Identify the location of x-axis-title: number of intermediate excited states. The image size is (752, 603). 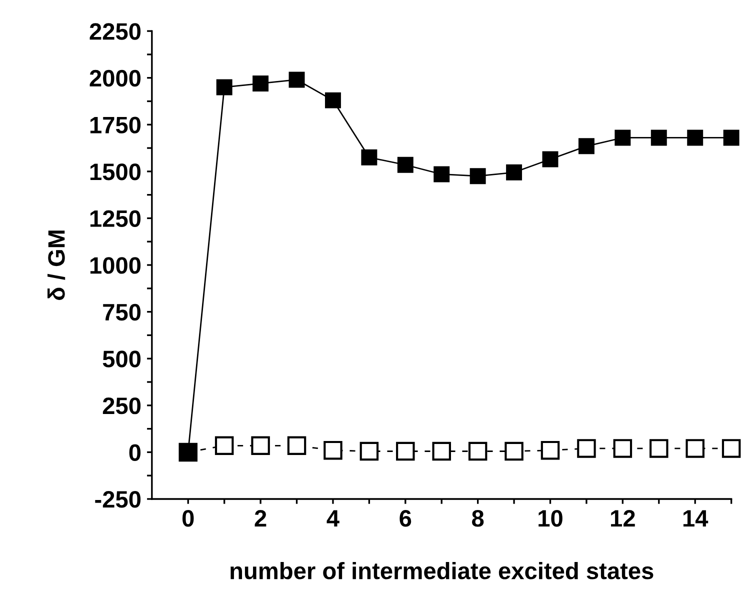
(442, 571).